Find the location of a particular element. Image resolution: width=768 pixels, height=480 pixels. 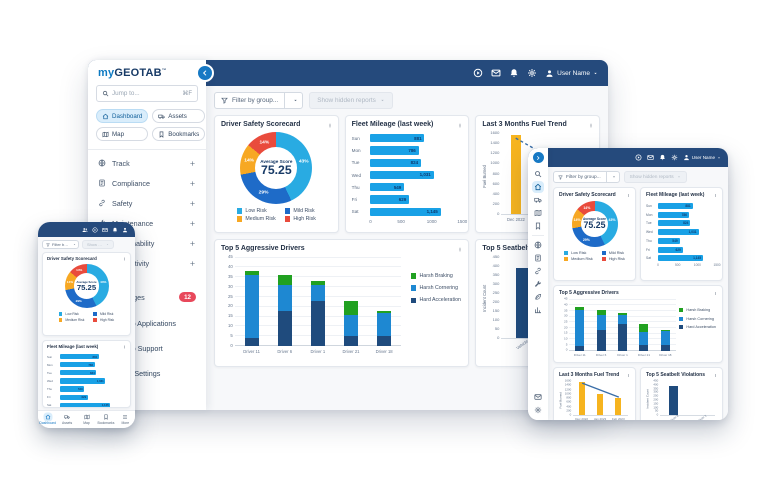

axis-tick: 25 is located at coordinates (566, 321).